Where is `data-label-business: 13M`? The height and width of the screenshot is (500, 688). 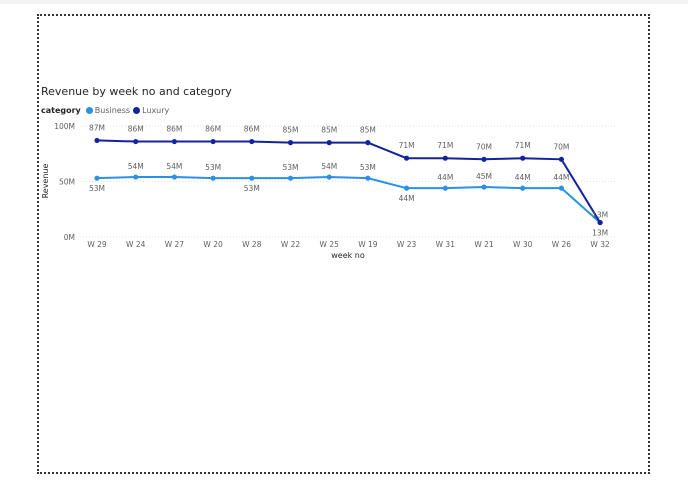 data-label-business: 13M is located at coordinates (600, 233).